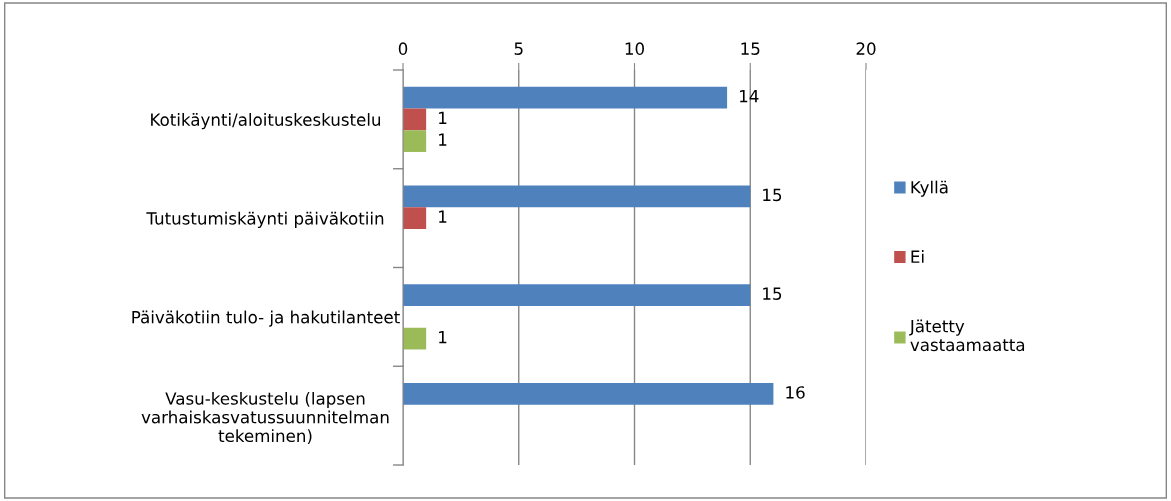 This screenshot has width=1171, height=501. Describe the element at coordinates (967, 335) in the screenshot. I see `legend-label: Jätetty vastaamaatta` at that location.